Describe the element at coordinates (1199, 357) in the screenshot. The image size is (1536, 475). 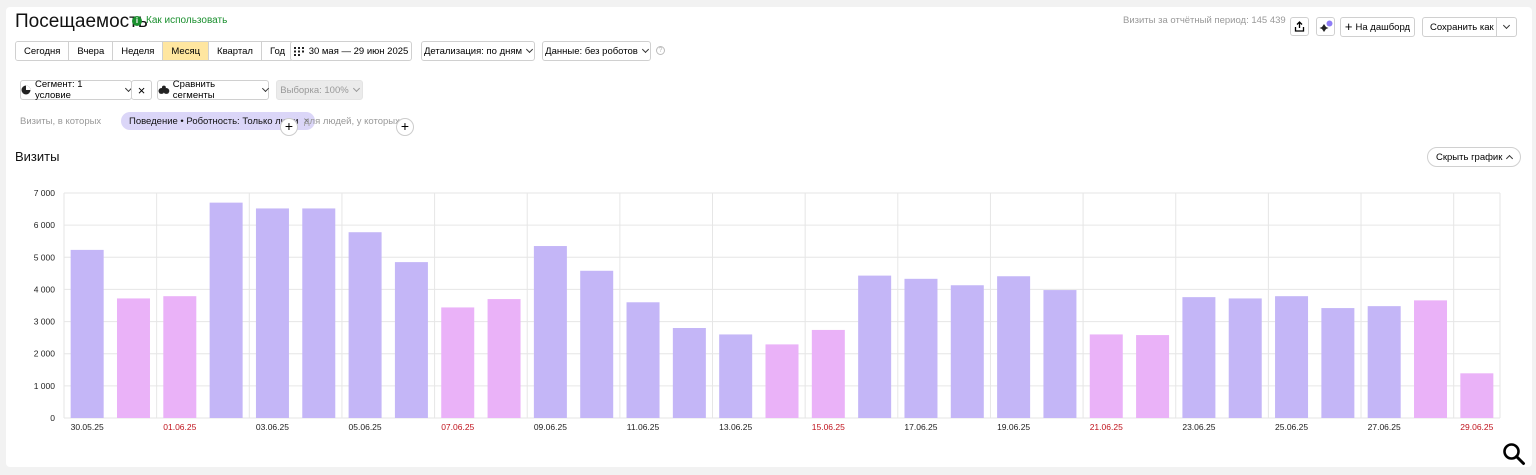
I see `bar-23.06.25` at that location.